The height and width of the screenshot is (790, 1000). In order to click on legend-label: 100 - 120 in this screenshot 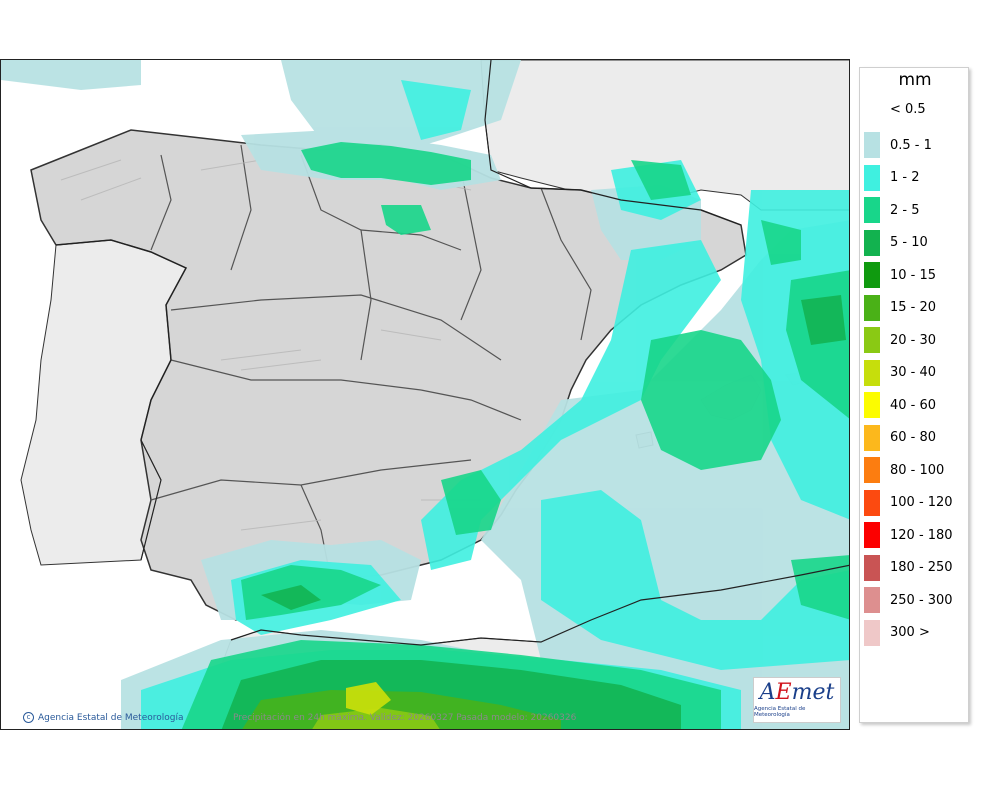, I will do `click(921, 503)`.